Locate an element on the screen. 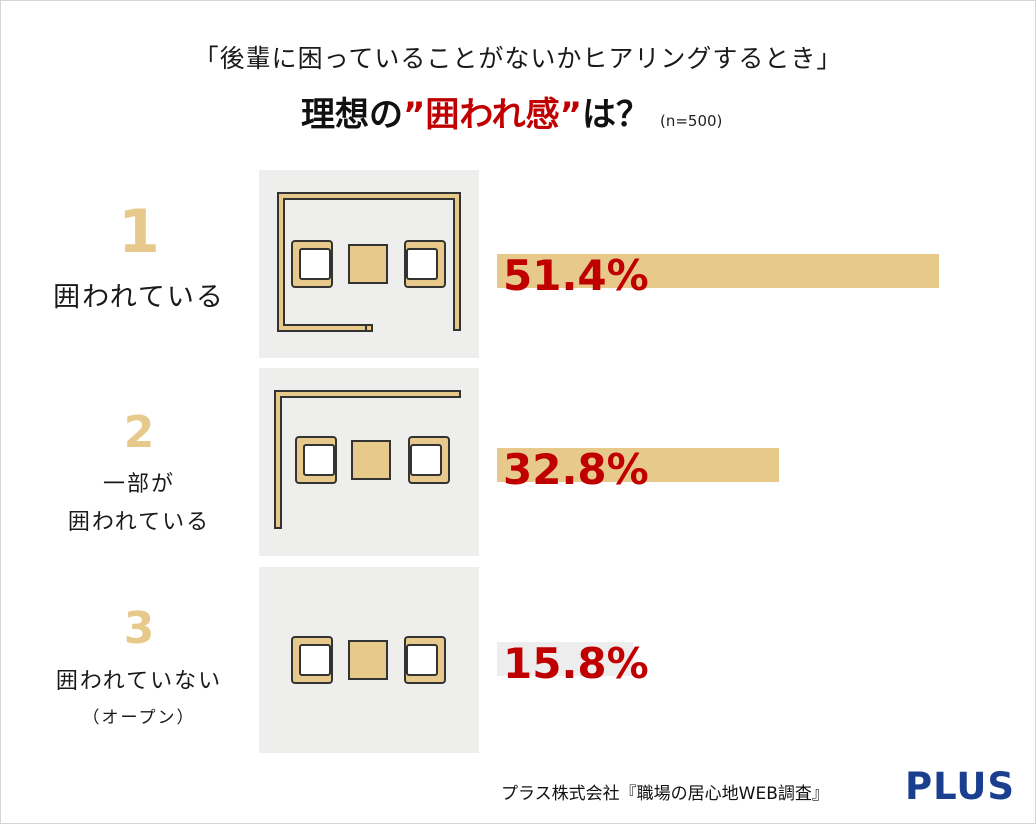 The height and width of the screenshot is (824, 1036). source-note: プラス株式会社『職場の居心地WEB調査』 is located at coordinates (665, 794).